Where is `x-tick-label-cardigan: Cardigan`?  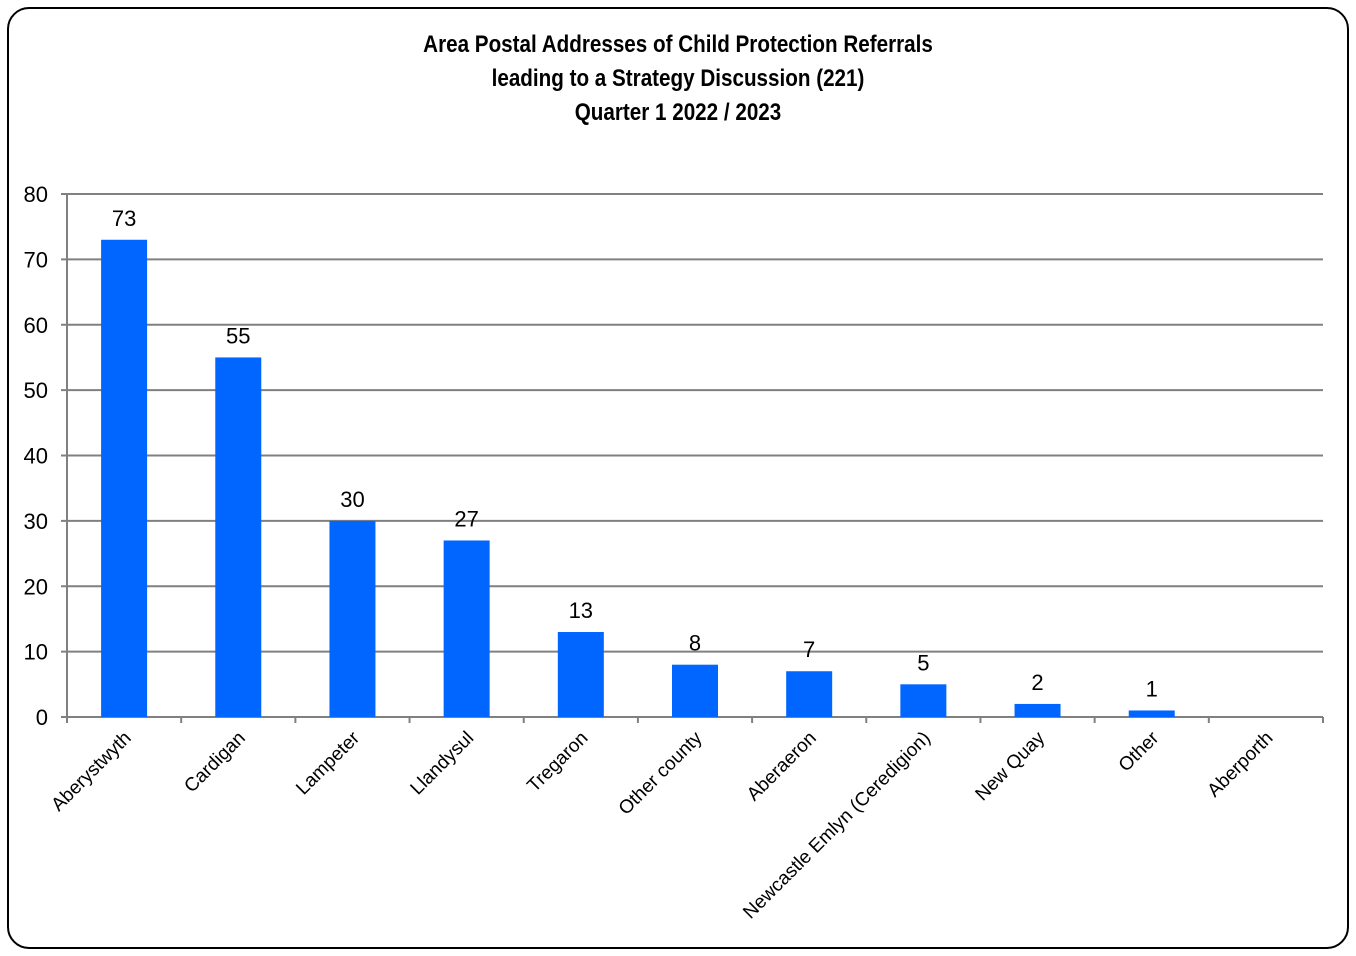
x-tick-label-cardigan: Cardigan is located at coordinates (214, 762).